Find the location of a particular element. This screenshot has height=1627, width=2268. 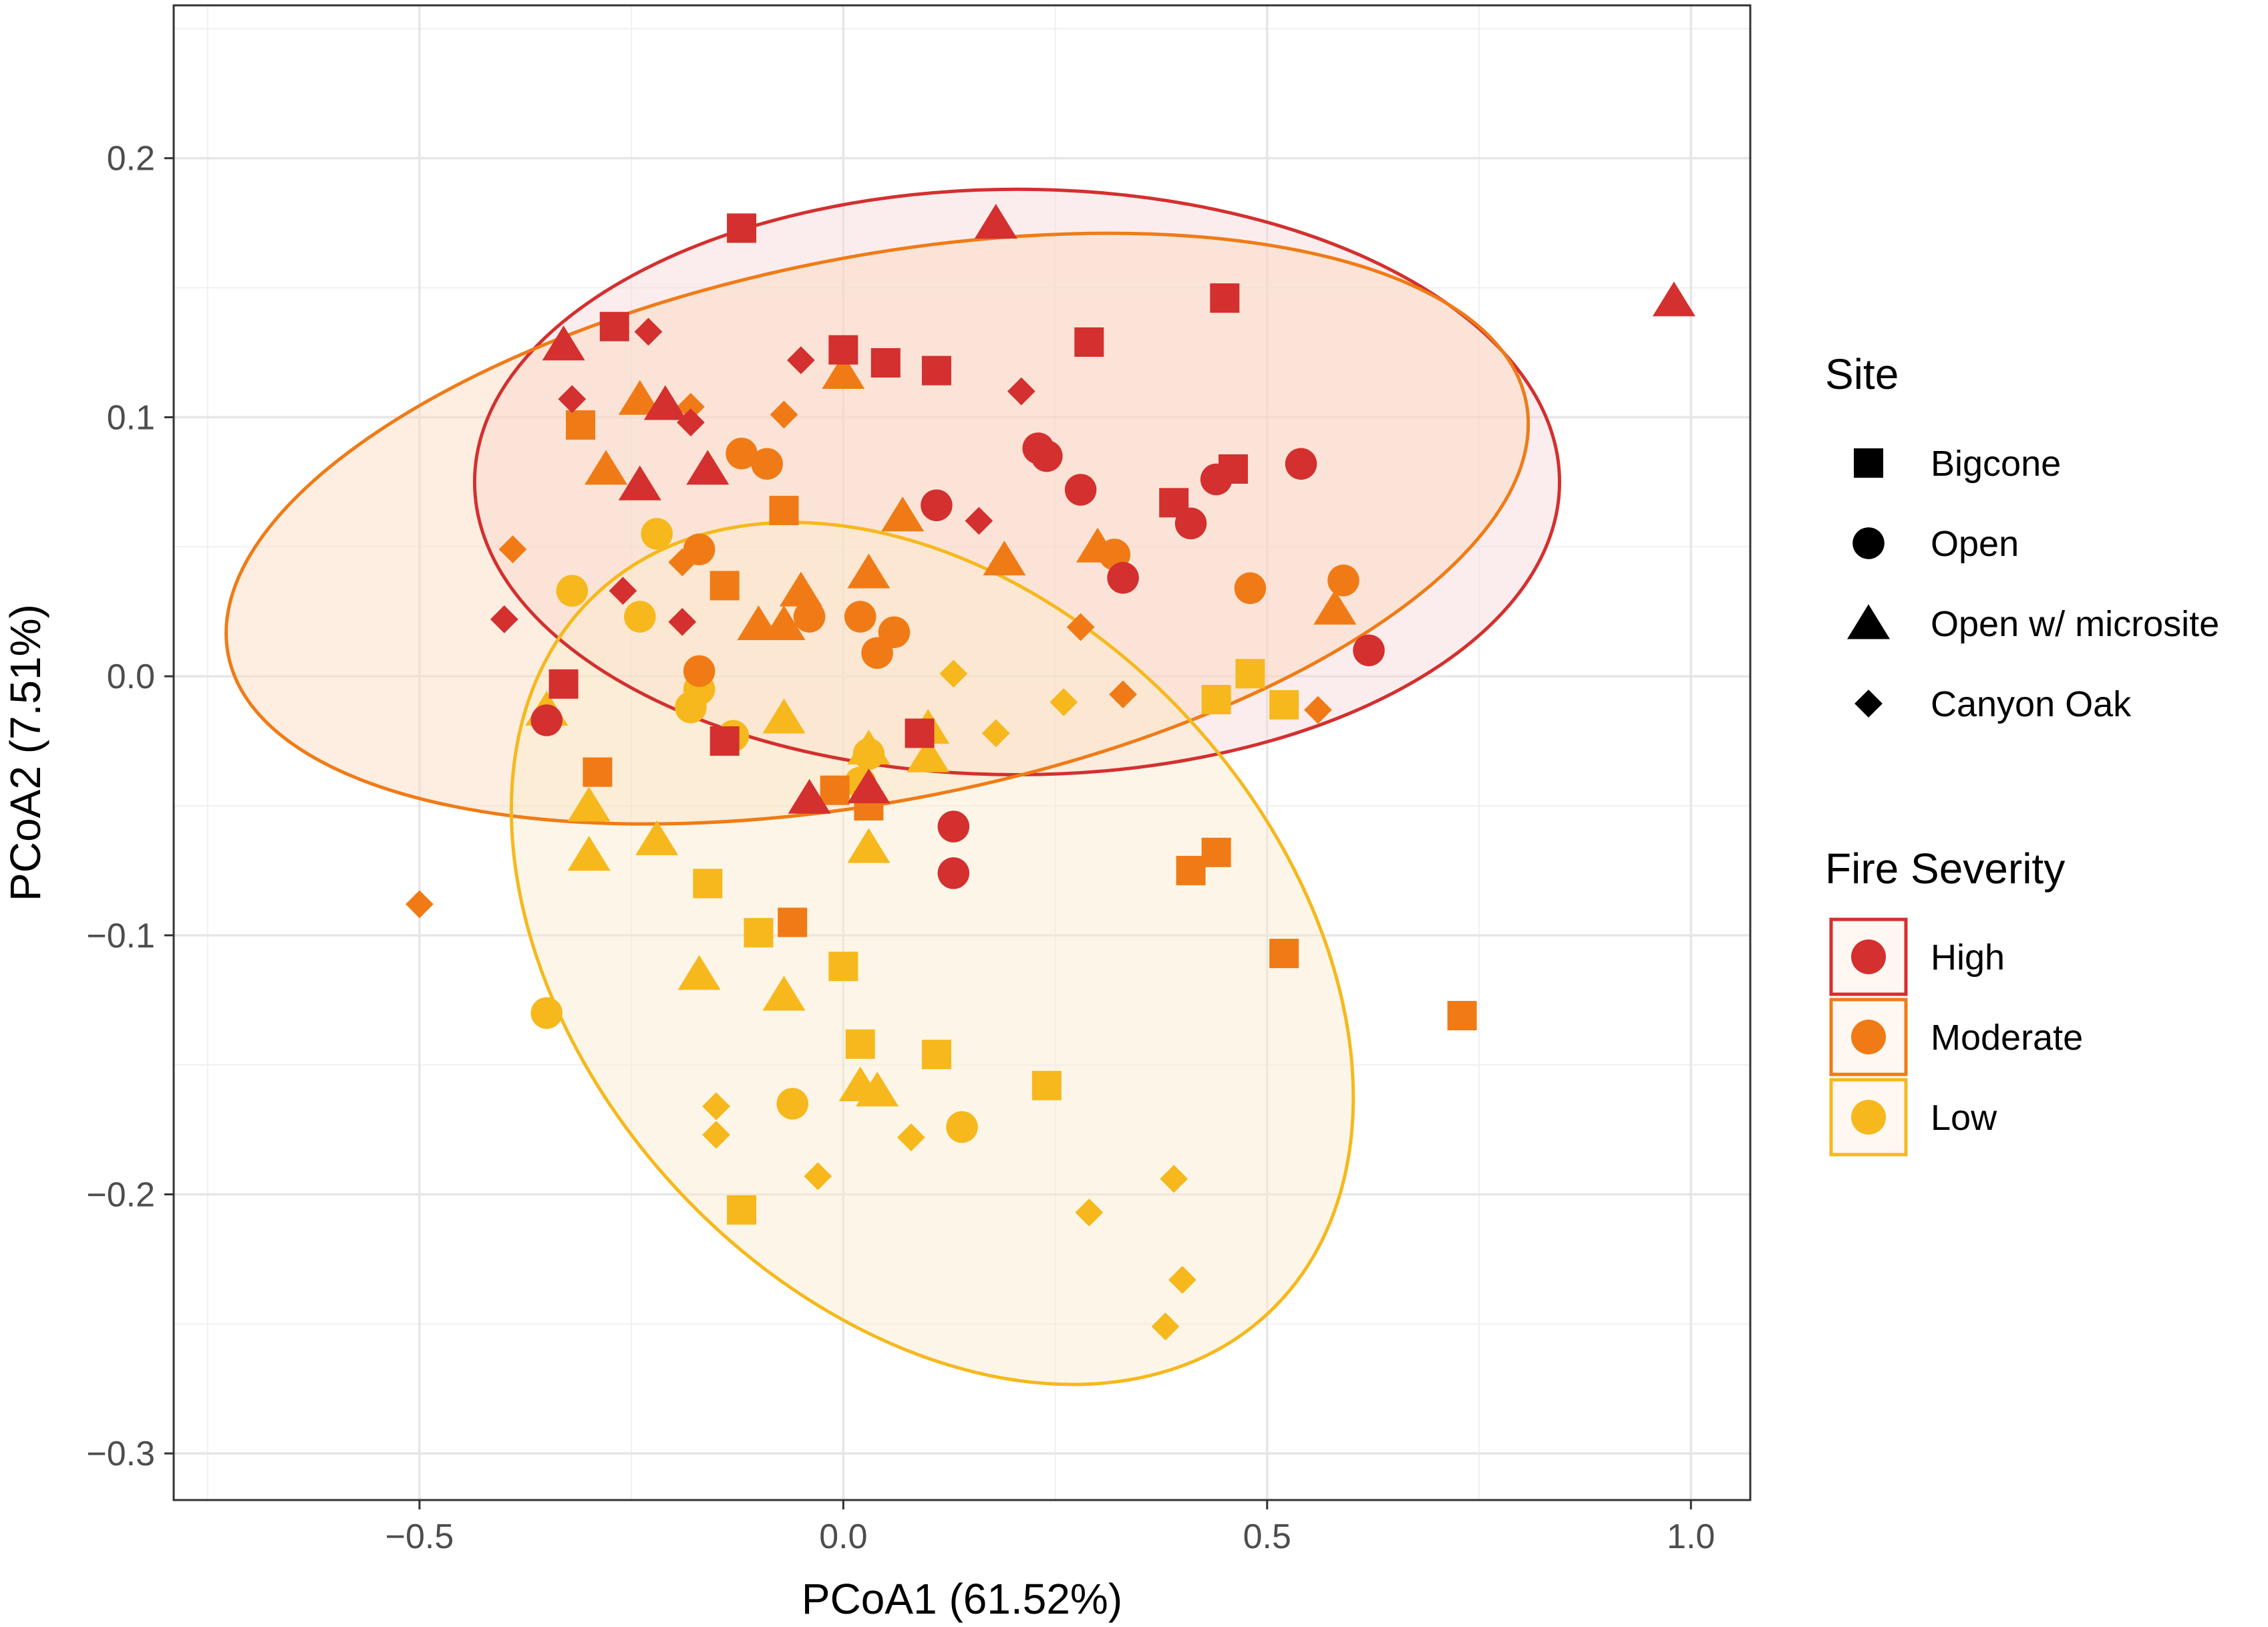

legend-site-label: Open is located at coordinates (1975, 544).